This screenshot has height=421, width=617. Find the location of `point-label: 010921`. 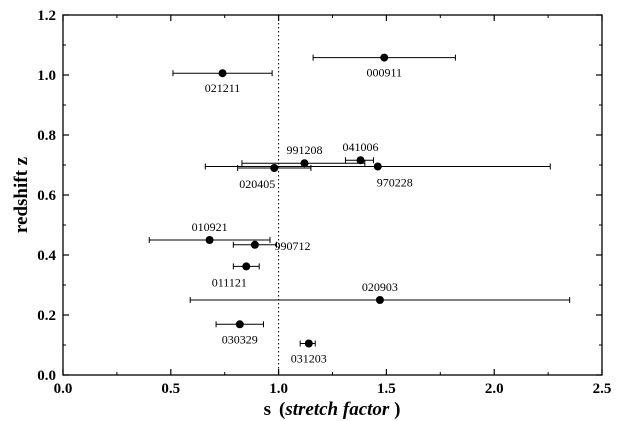

point-label: 010921 is located at coordinates (210, 227).